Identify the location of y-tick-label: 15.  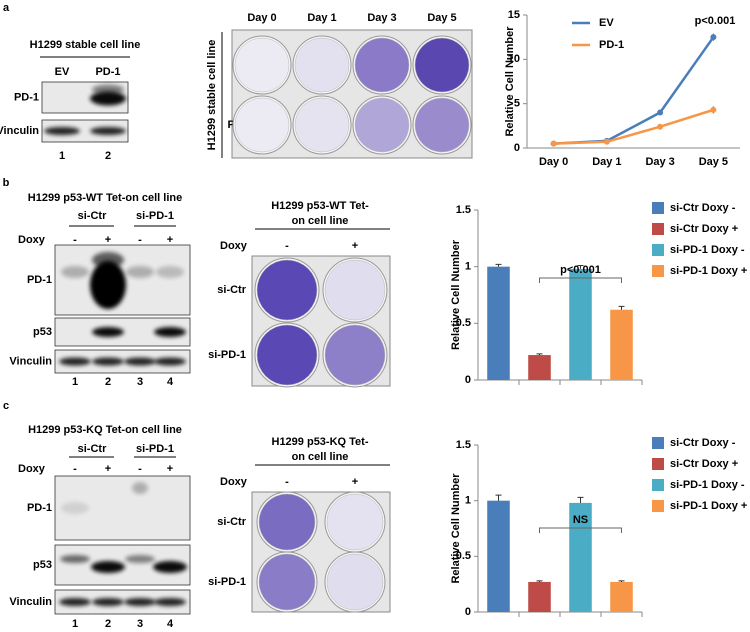
(514, 15).